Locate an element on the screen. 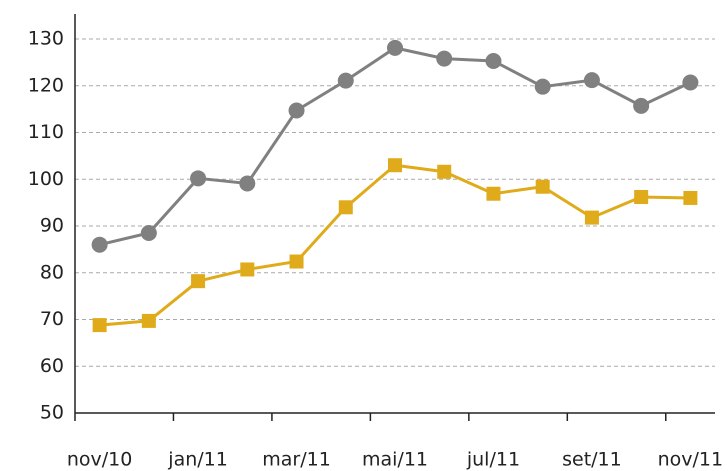 The height and width of the screenshot is (471, 728). x-tick-label: nov/10 is located at coordinates (100, 460).